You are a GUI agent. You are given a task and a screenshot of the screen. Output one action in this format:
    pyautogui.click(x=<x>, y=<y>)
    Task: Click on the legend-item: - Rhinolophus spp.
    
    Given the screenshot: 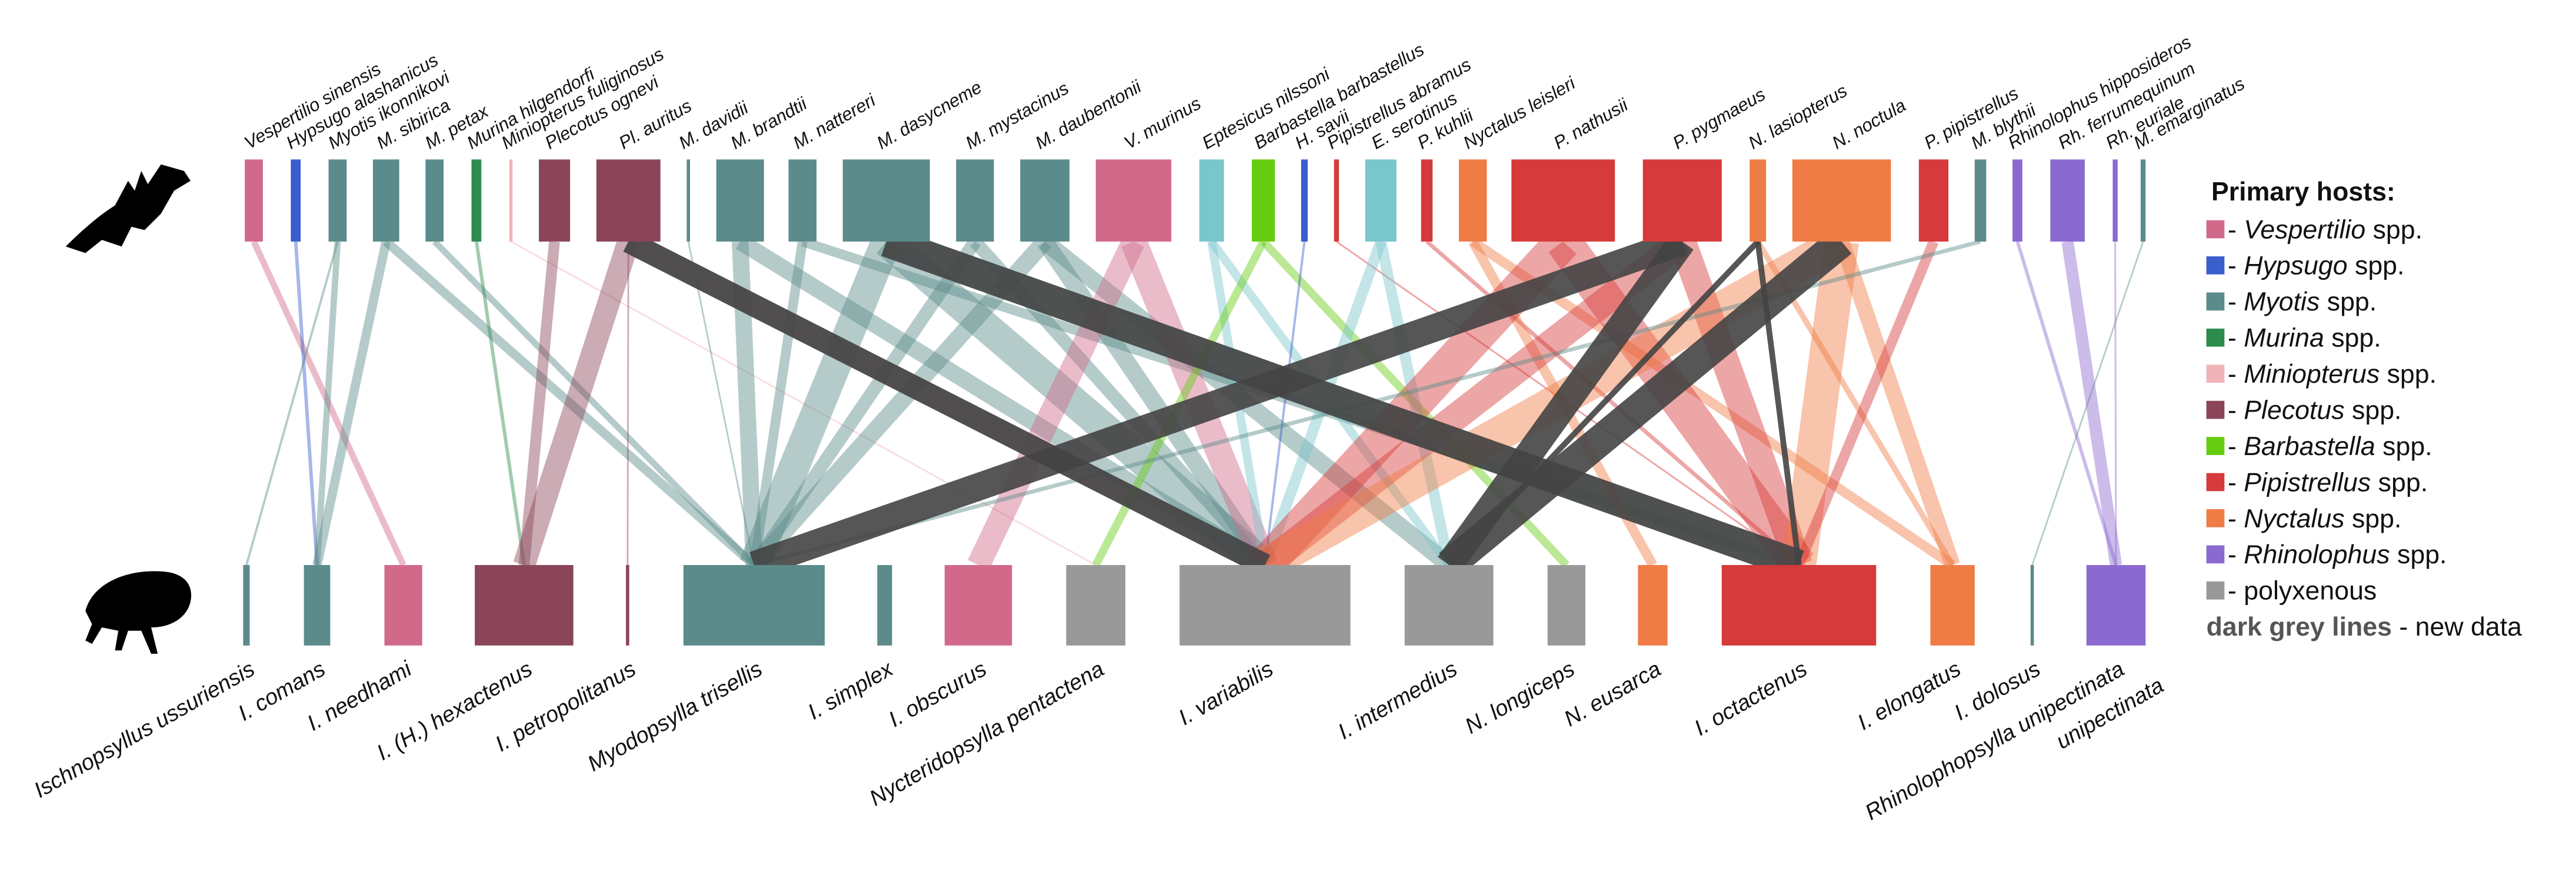 What is the action you would take?
    pyautogui.click(x=2337, y=554)
    